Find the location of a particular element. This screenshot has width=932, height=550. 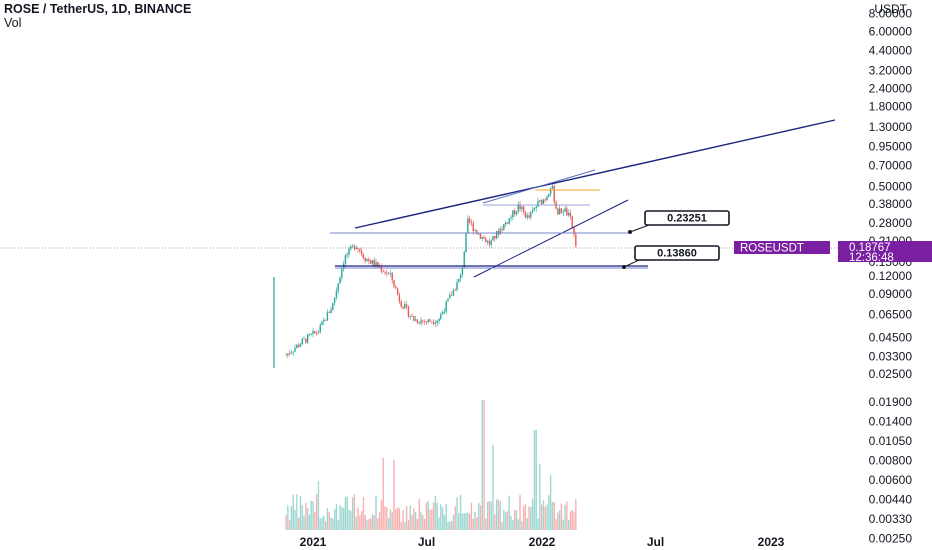

price-tick-label: 8.00000 is located at coordinates (891, 13).